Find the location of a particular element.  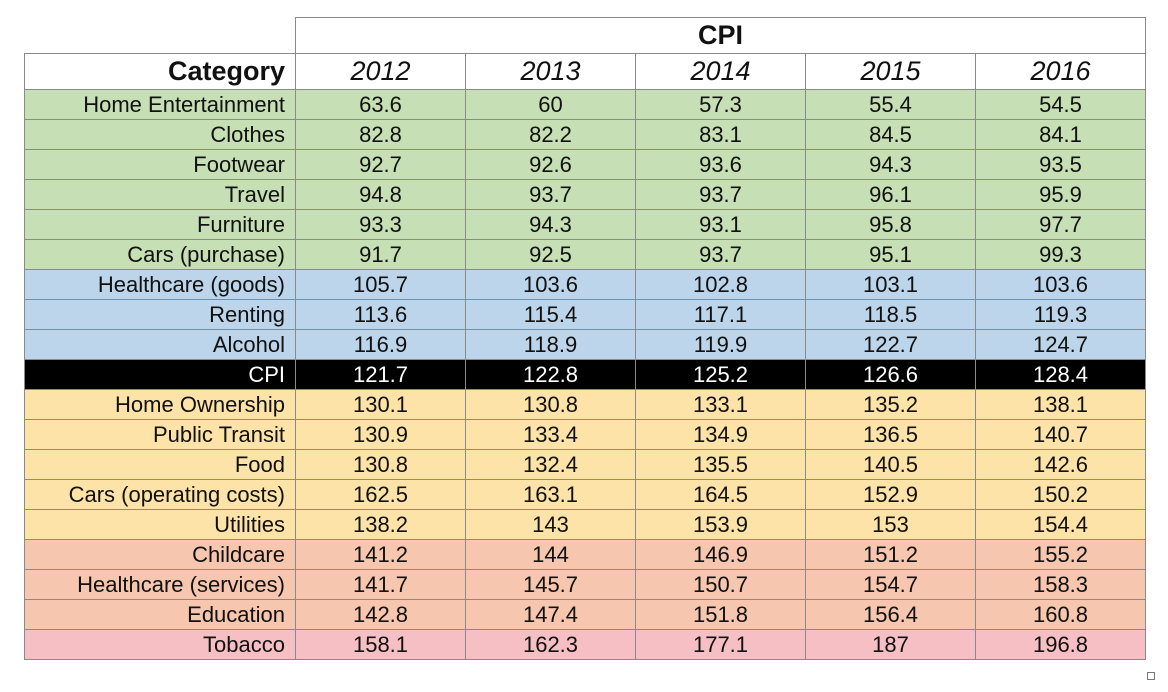

value-cell: 55.4 is located at coordinates (890, 104).